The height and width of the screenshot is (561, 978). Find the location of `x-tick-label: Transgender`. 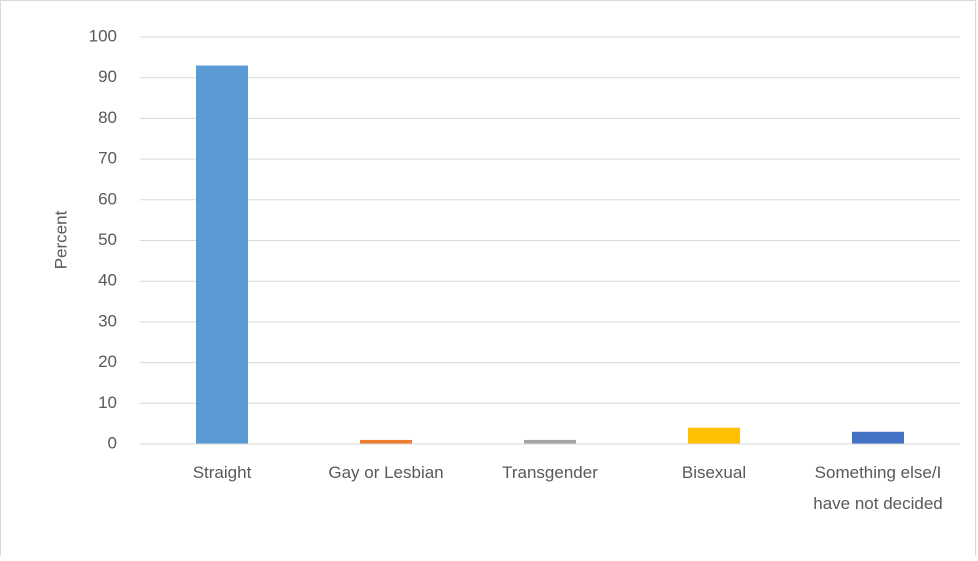

x-tick-label: Transgender is located at coordinates (550, 472).